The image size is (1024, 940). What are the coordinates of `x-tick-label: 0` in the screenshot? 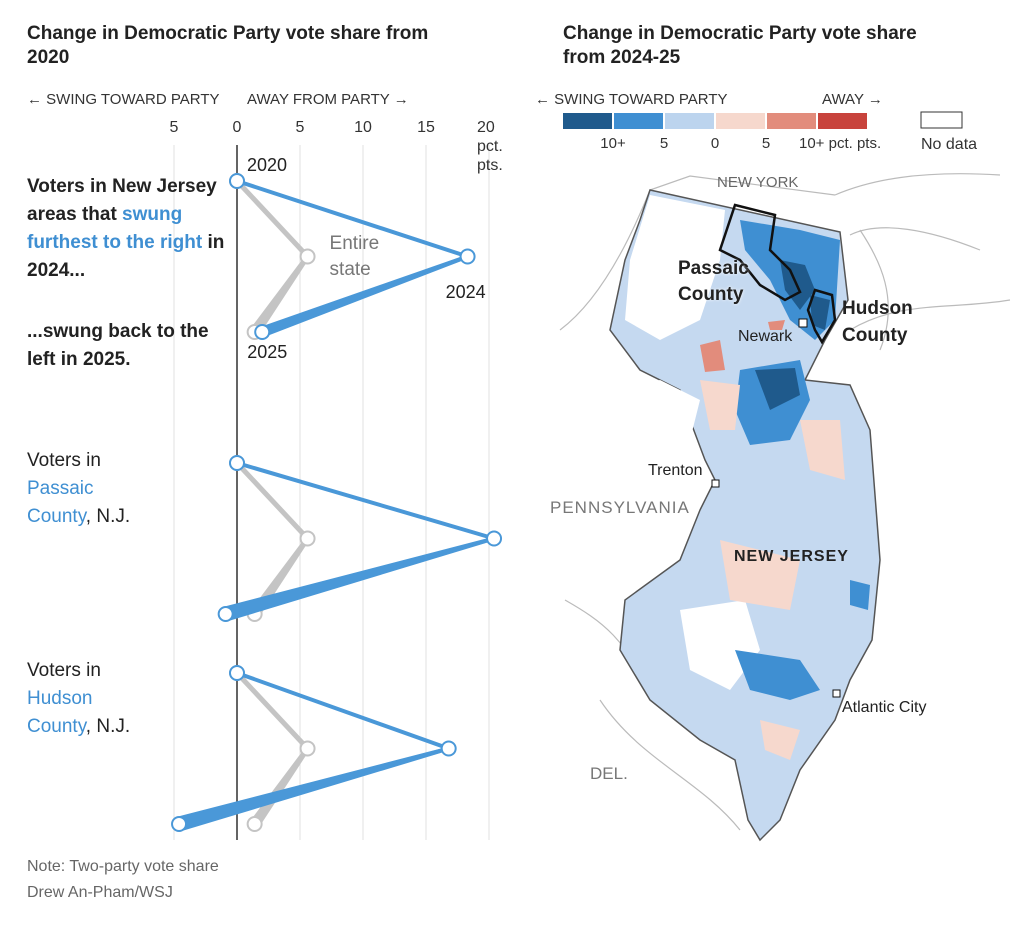 It's located at (237, 127).